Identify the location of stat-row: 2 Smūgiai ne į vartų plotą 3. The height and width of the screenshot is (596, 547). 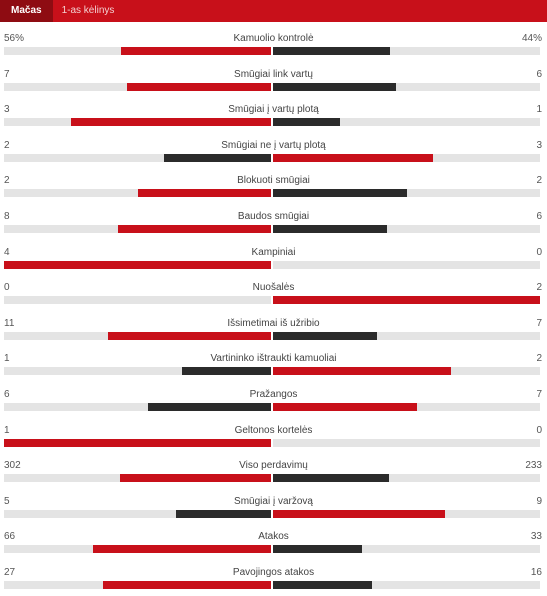
(273, 151).